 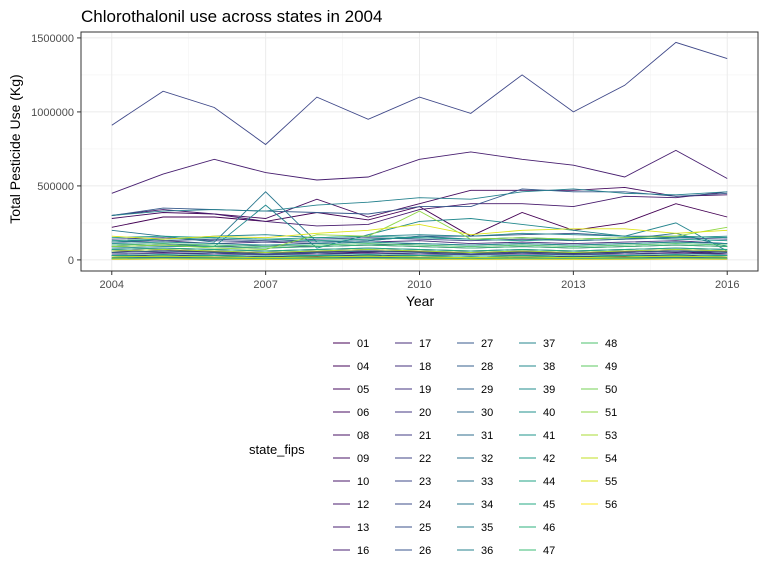 What do you see at coordinates (15, 148) in the screenshot?
I see `y-axis-label: Total Pesticide Use (Kg)` at bounding box center [15, 148].